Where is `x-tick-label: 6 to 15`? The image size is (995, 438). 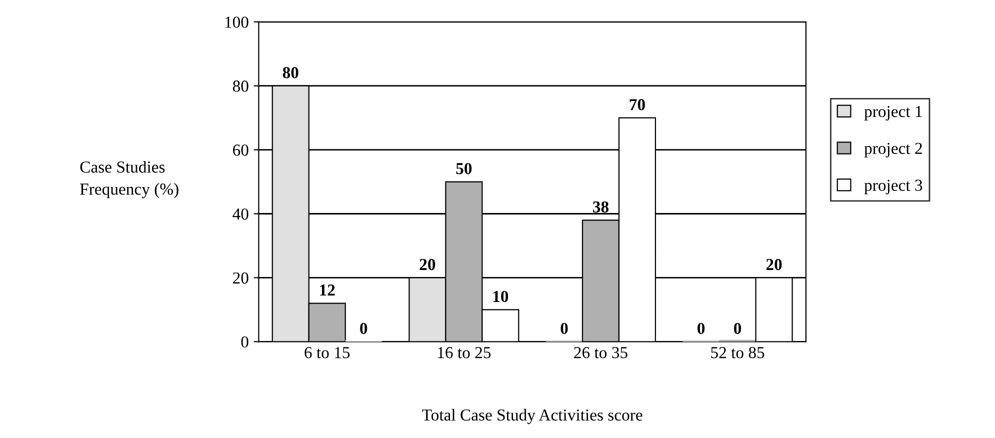
x-tick-label: 6 to 15 is located at coordinates (327, 352).